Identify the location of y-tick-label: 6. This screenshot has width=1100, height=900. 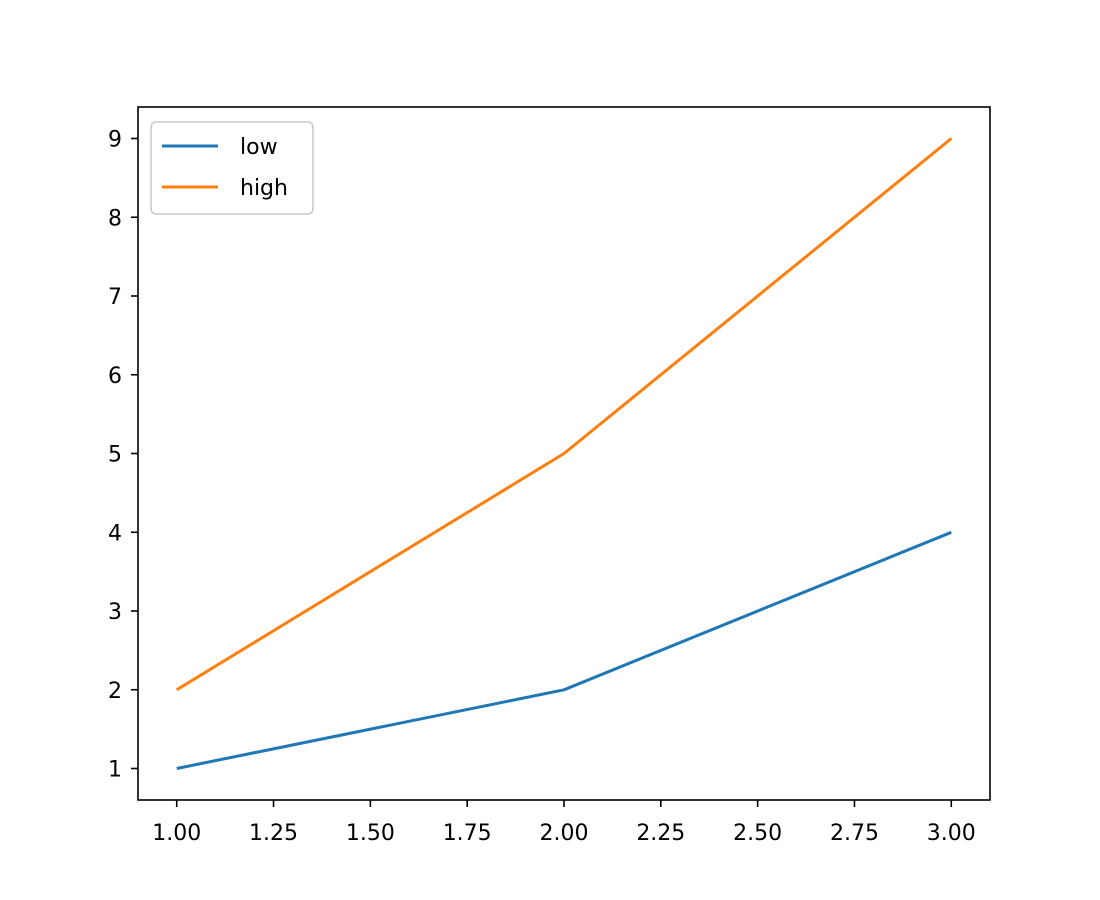
(115, 376).